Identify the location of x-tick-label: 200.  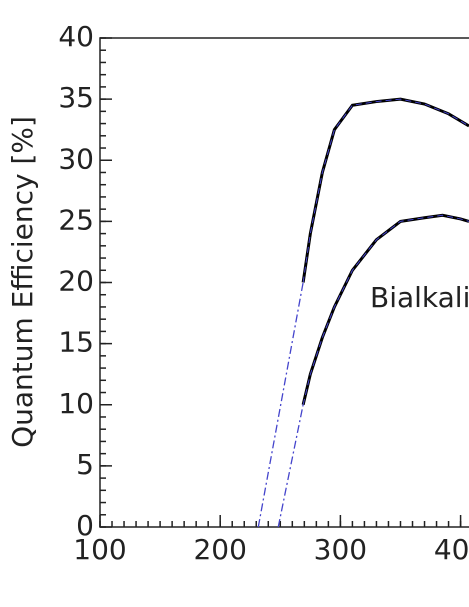
(219, 549).